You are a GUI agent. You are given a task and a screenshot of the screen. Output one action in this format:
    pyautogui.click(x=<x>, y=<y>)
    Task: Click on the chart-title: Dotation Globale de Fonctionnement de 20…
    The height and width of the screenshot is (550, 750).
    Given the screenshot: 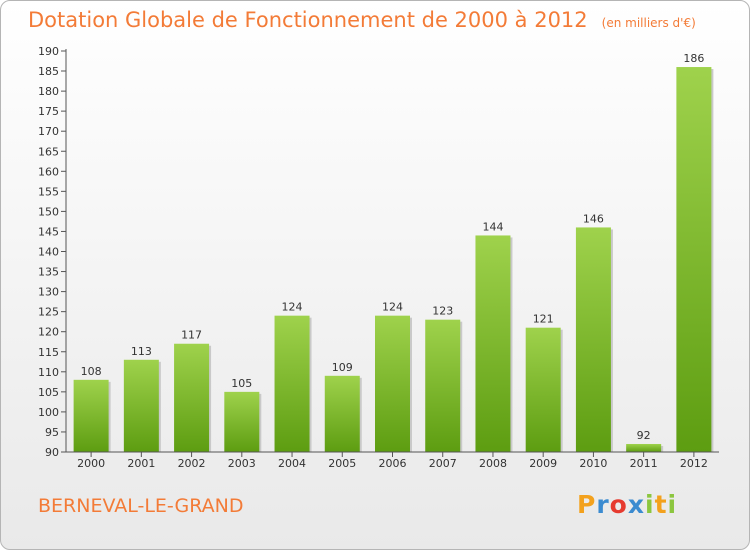 What is the action you would take?
    pyautogui.click(x=362, y=20)
    